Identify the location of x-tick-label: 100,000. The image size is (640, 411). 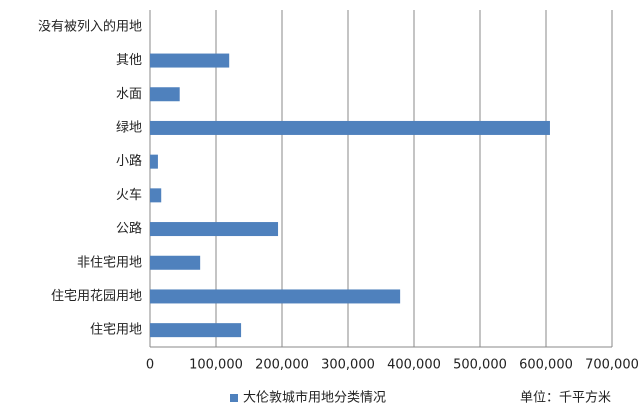
(216, 365).